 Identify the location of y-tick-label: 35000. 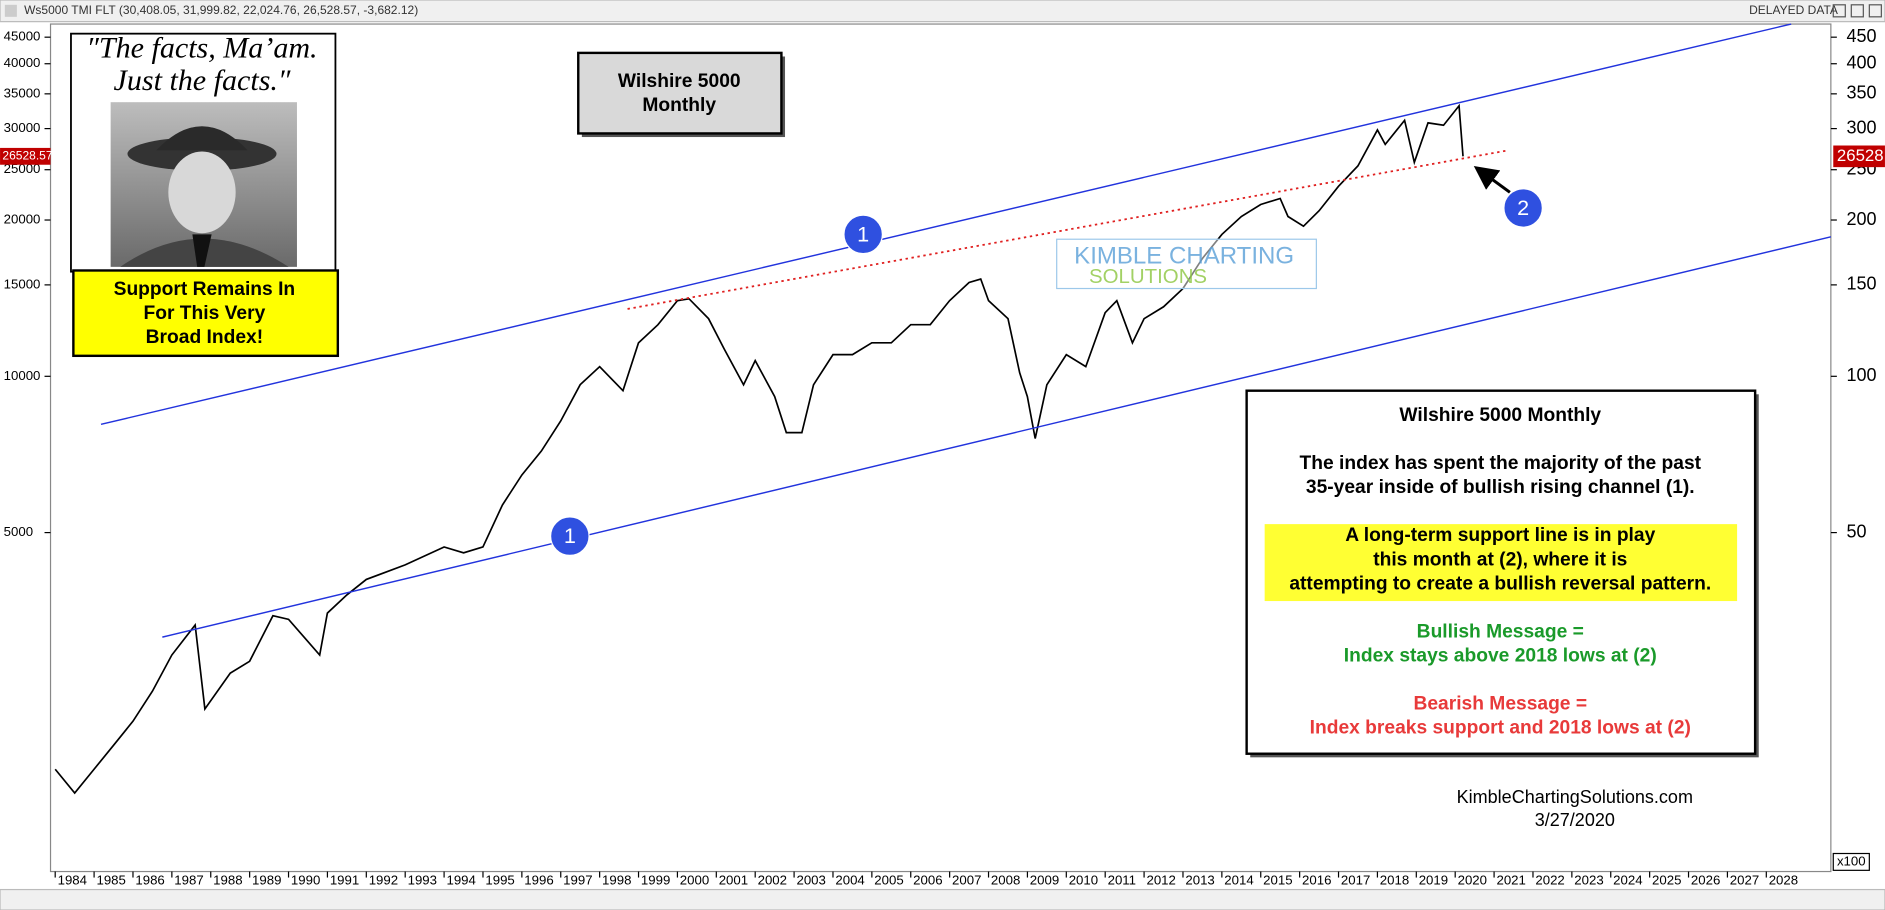
(22, 92).